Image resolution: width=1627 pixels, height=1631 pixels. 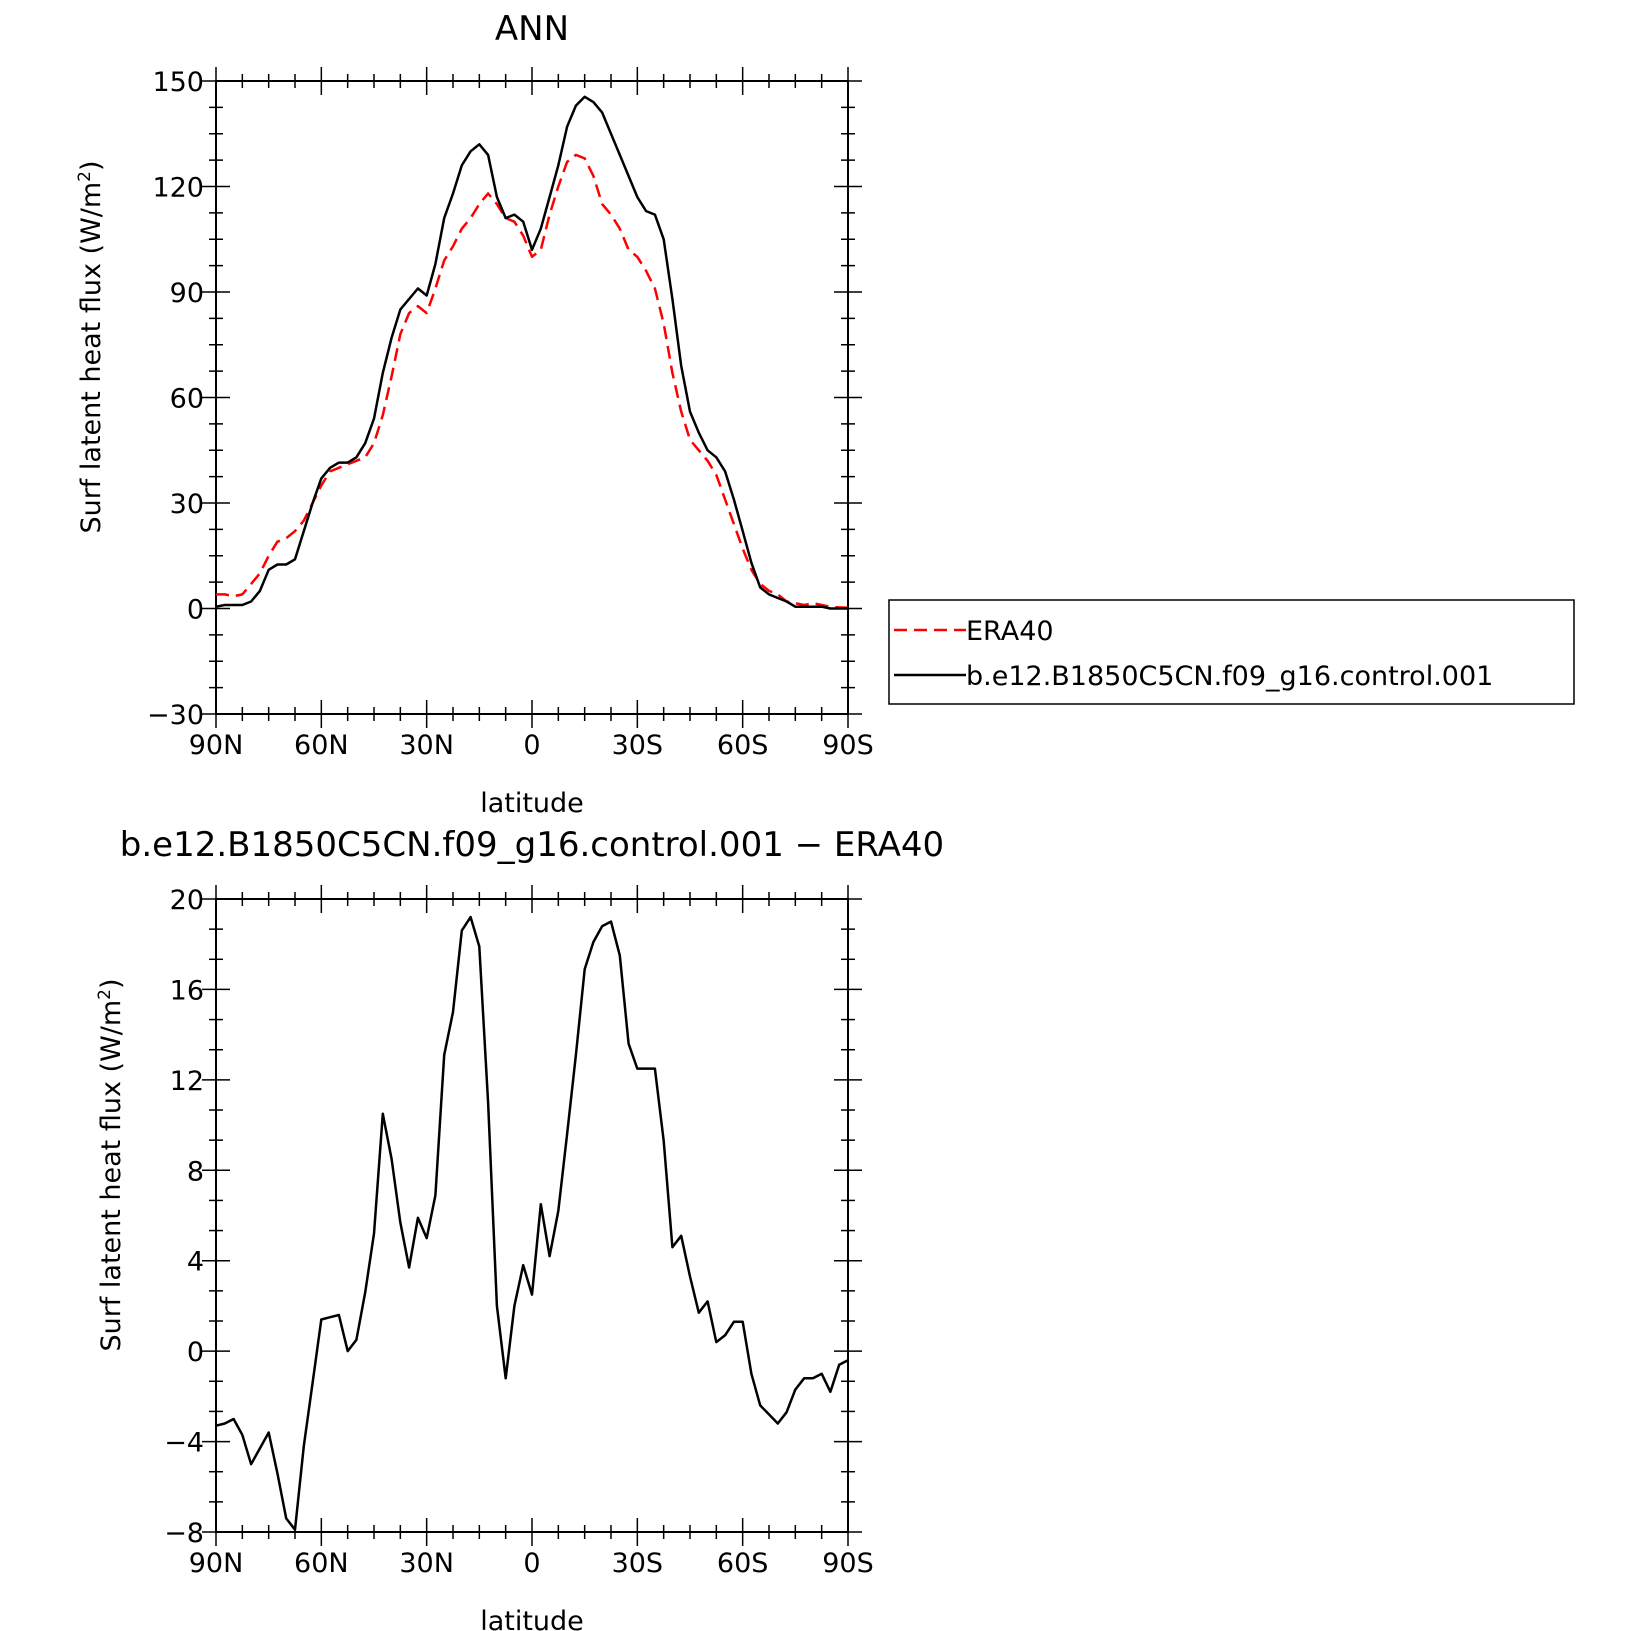 I want to click on y-tick-labels: −8 −4 0 4 8 12 16 20, so click(x=184, y=1217).